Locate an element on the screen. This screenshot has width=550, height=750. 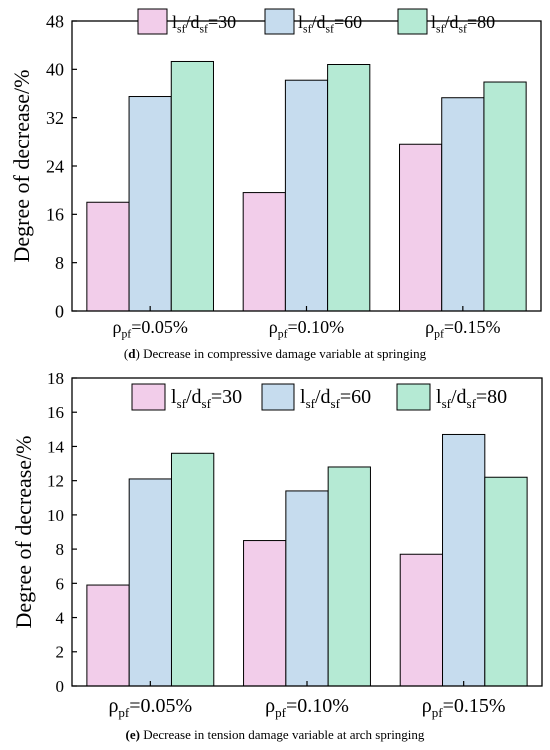
bar-e-s3-c1 is located at coordinates (192, 569).